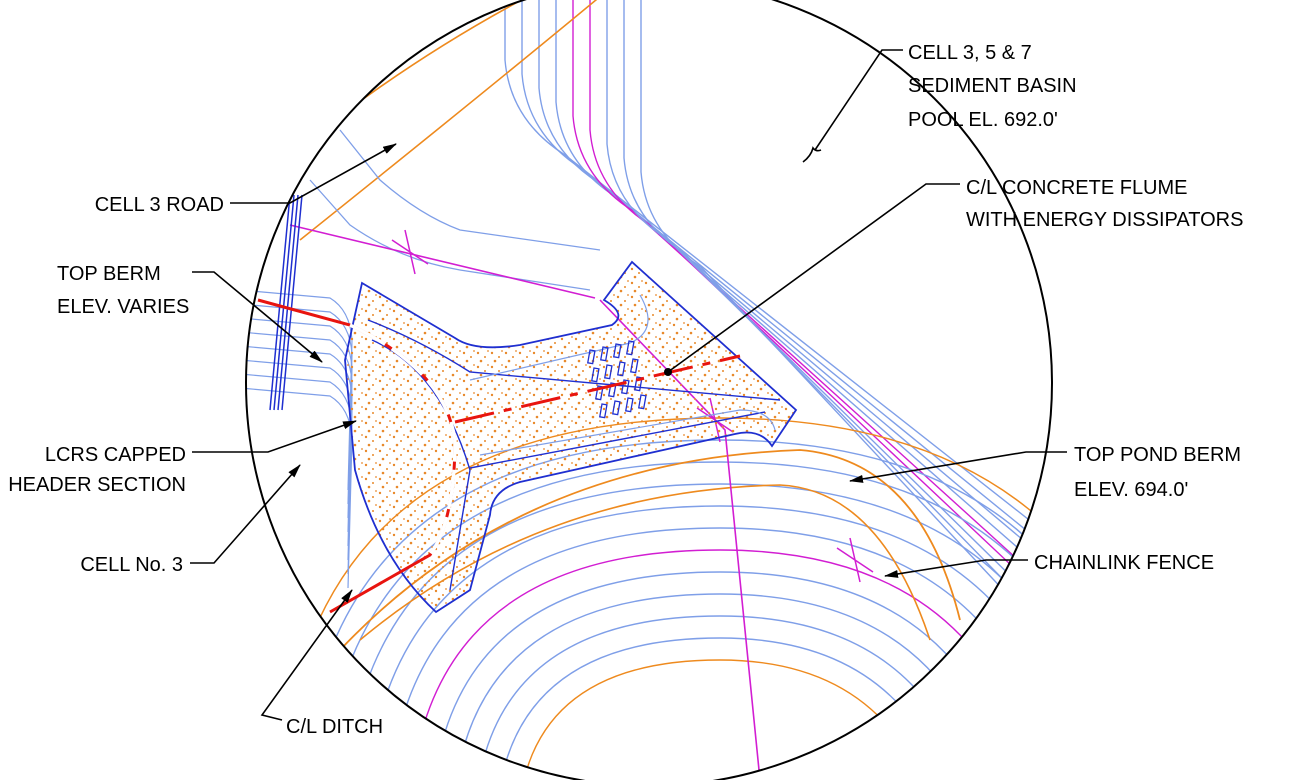  I want to click on label: CHAINLINK FENCE, so click(1124, 563).